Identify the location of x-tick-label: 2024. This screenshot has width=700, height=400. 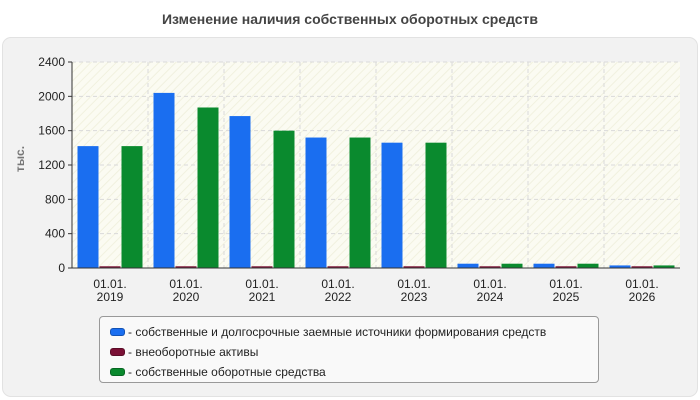
(490, 297).